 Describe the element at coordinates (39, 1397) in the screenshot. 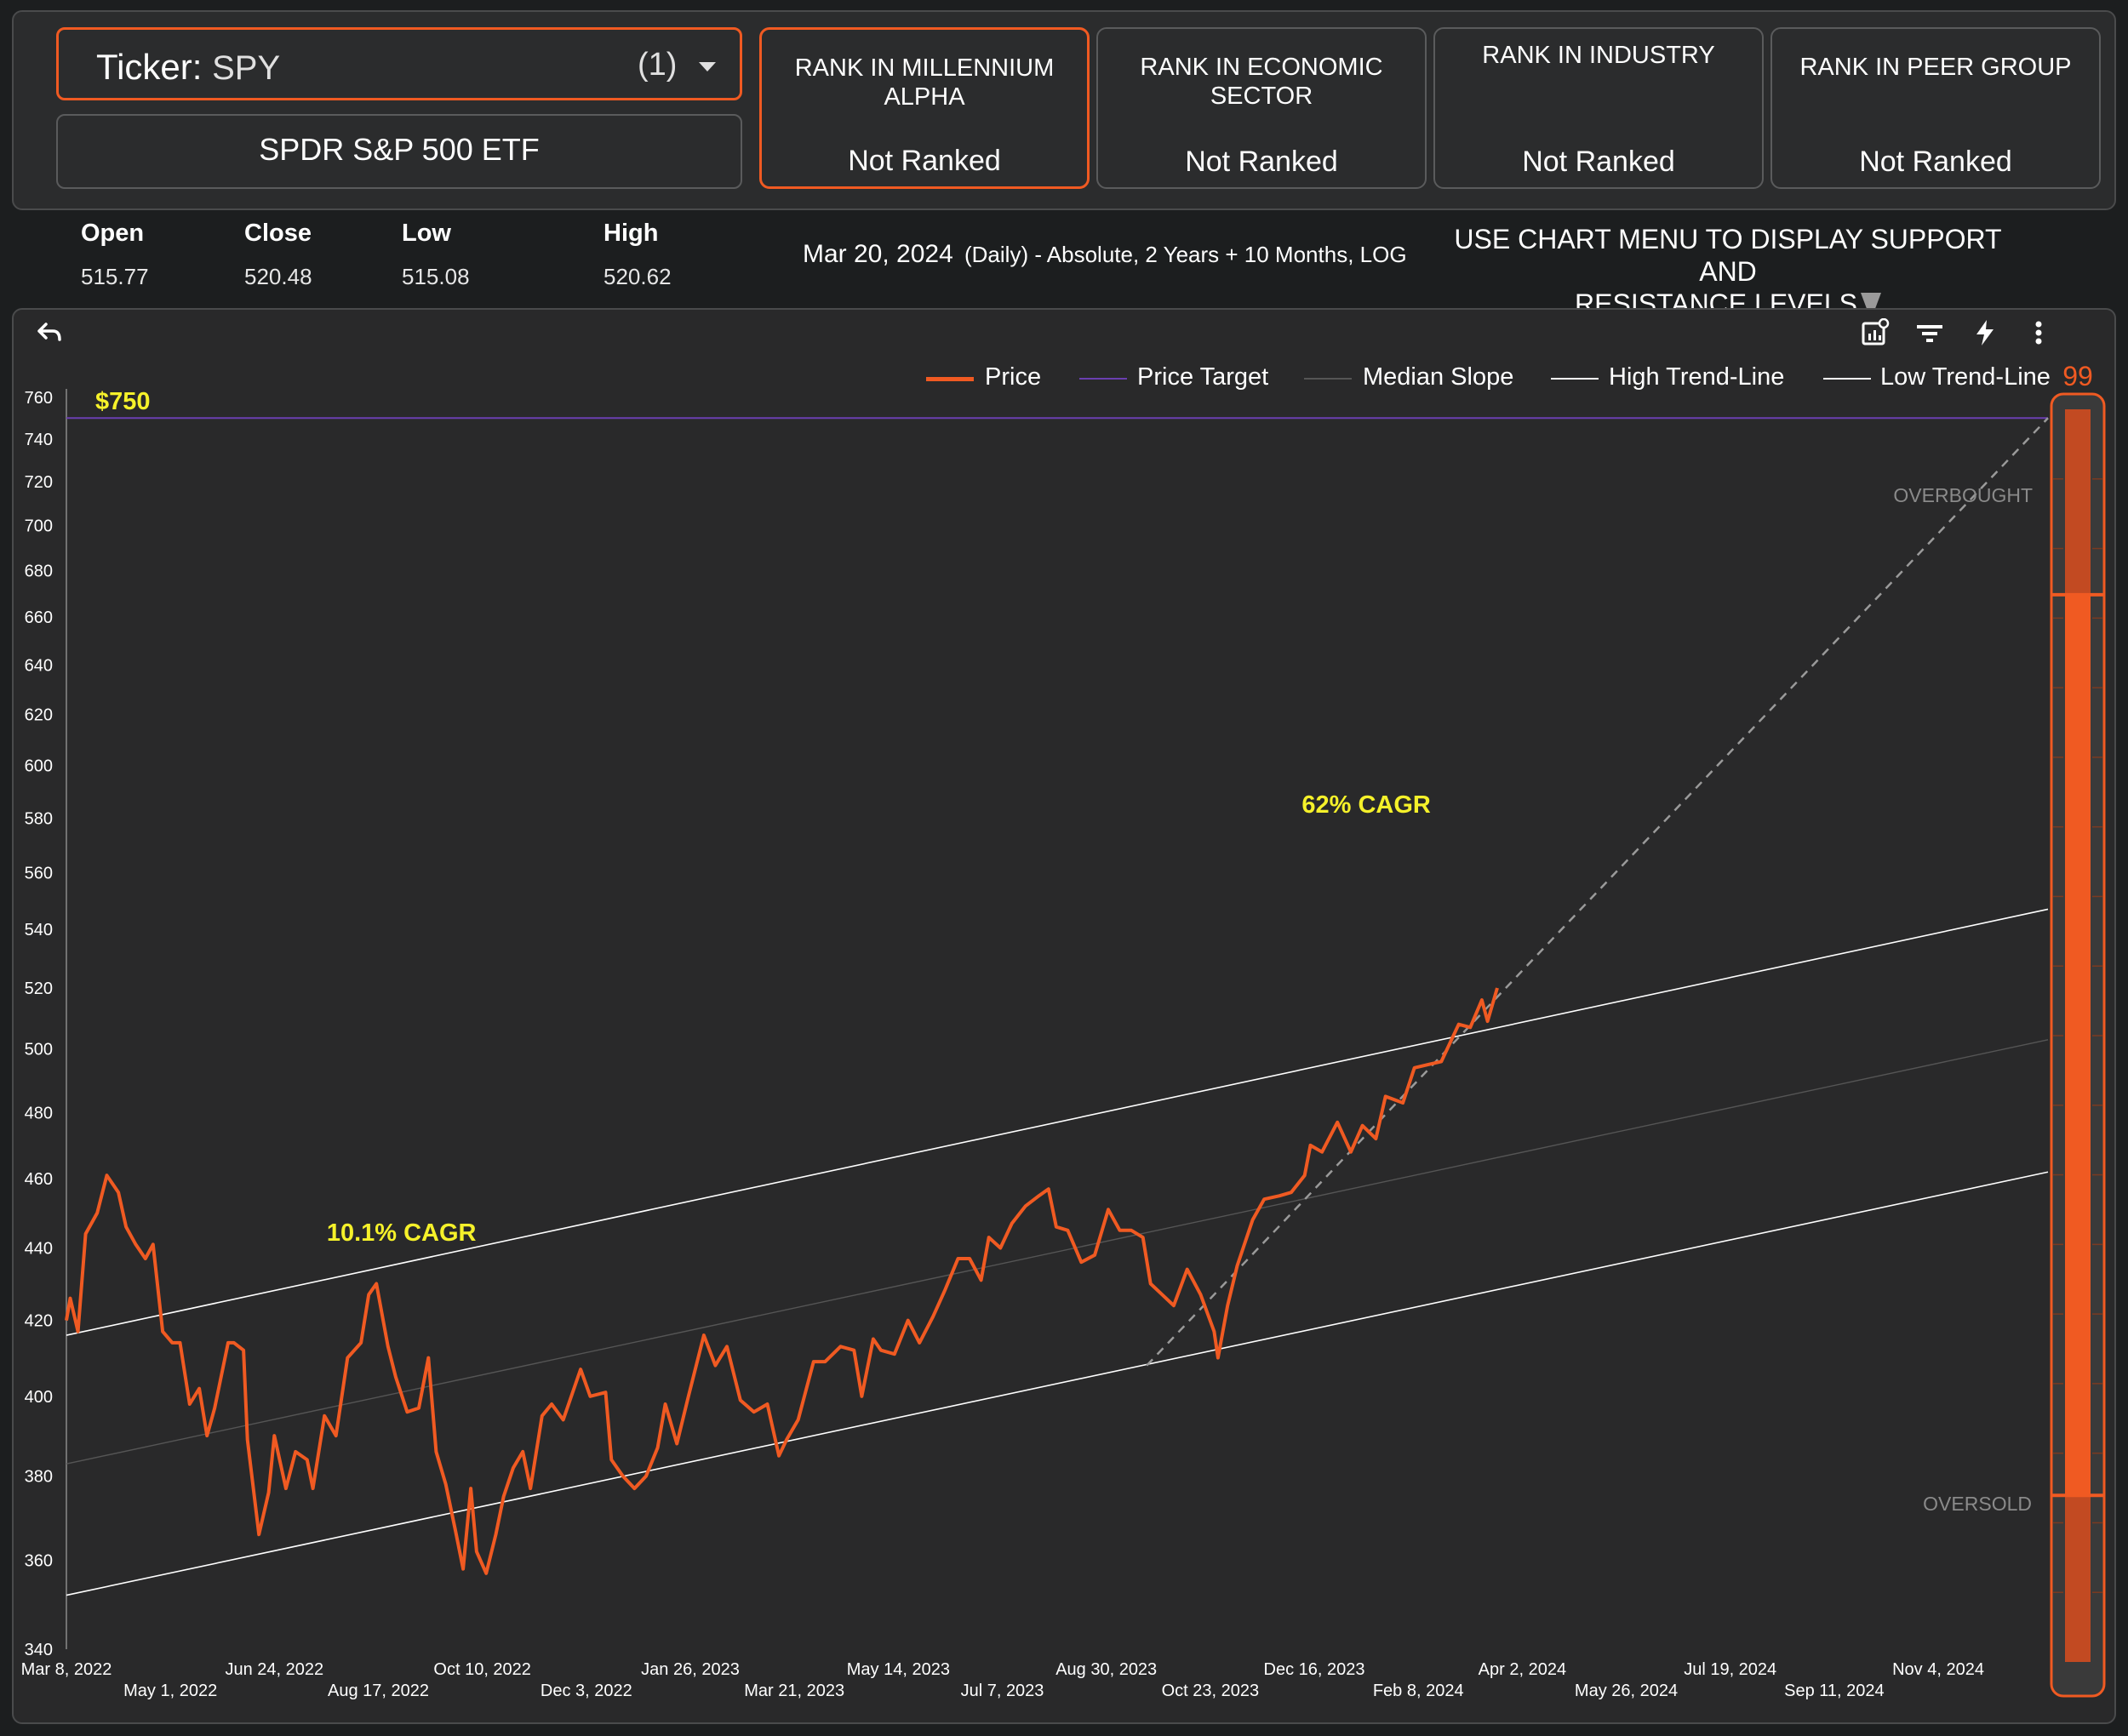

I see `y-tick-label: 400` at that location.